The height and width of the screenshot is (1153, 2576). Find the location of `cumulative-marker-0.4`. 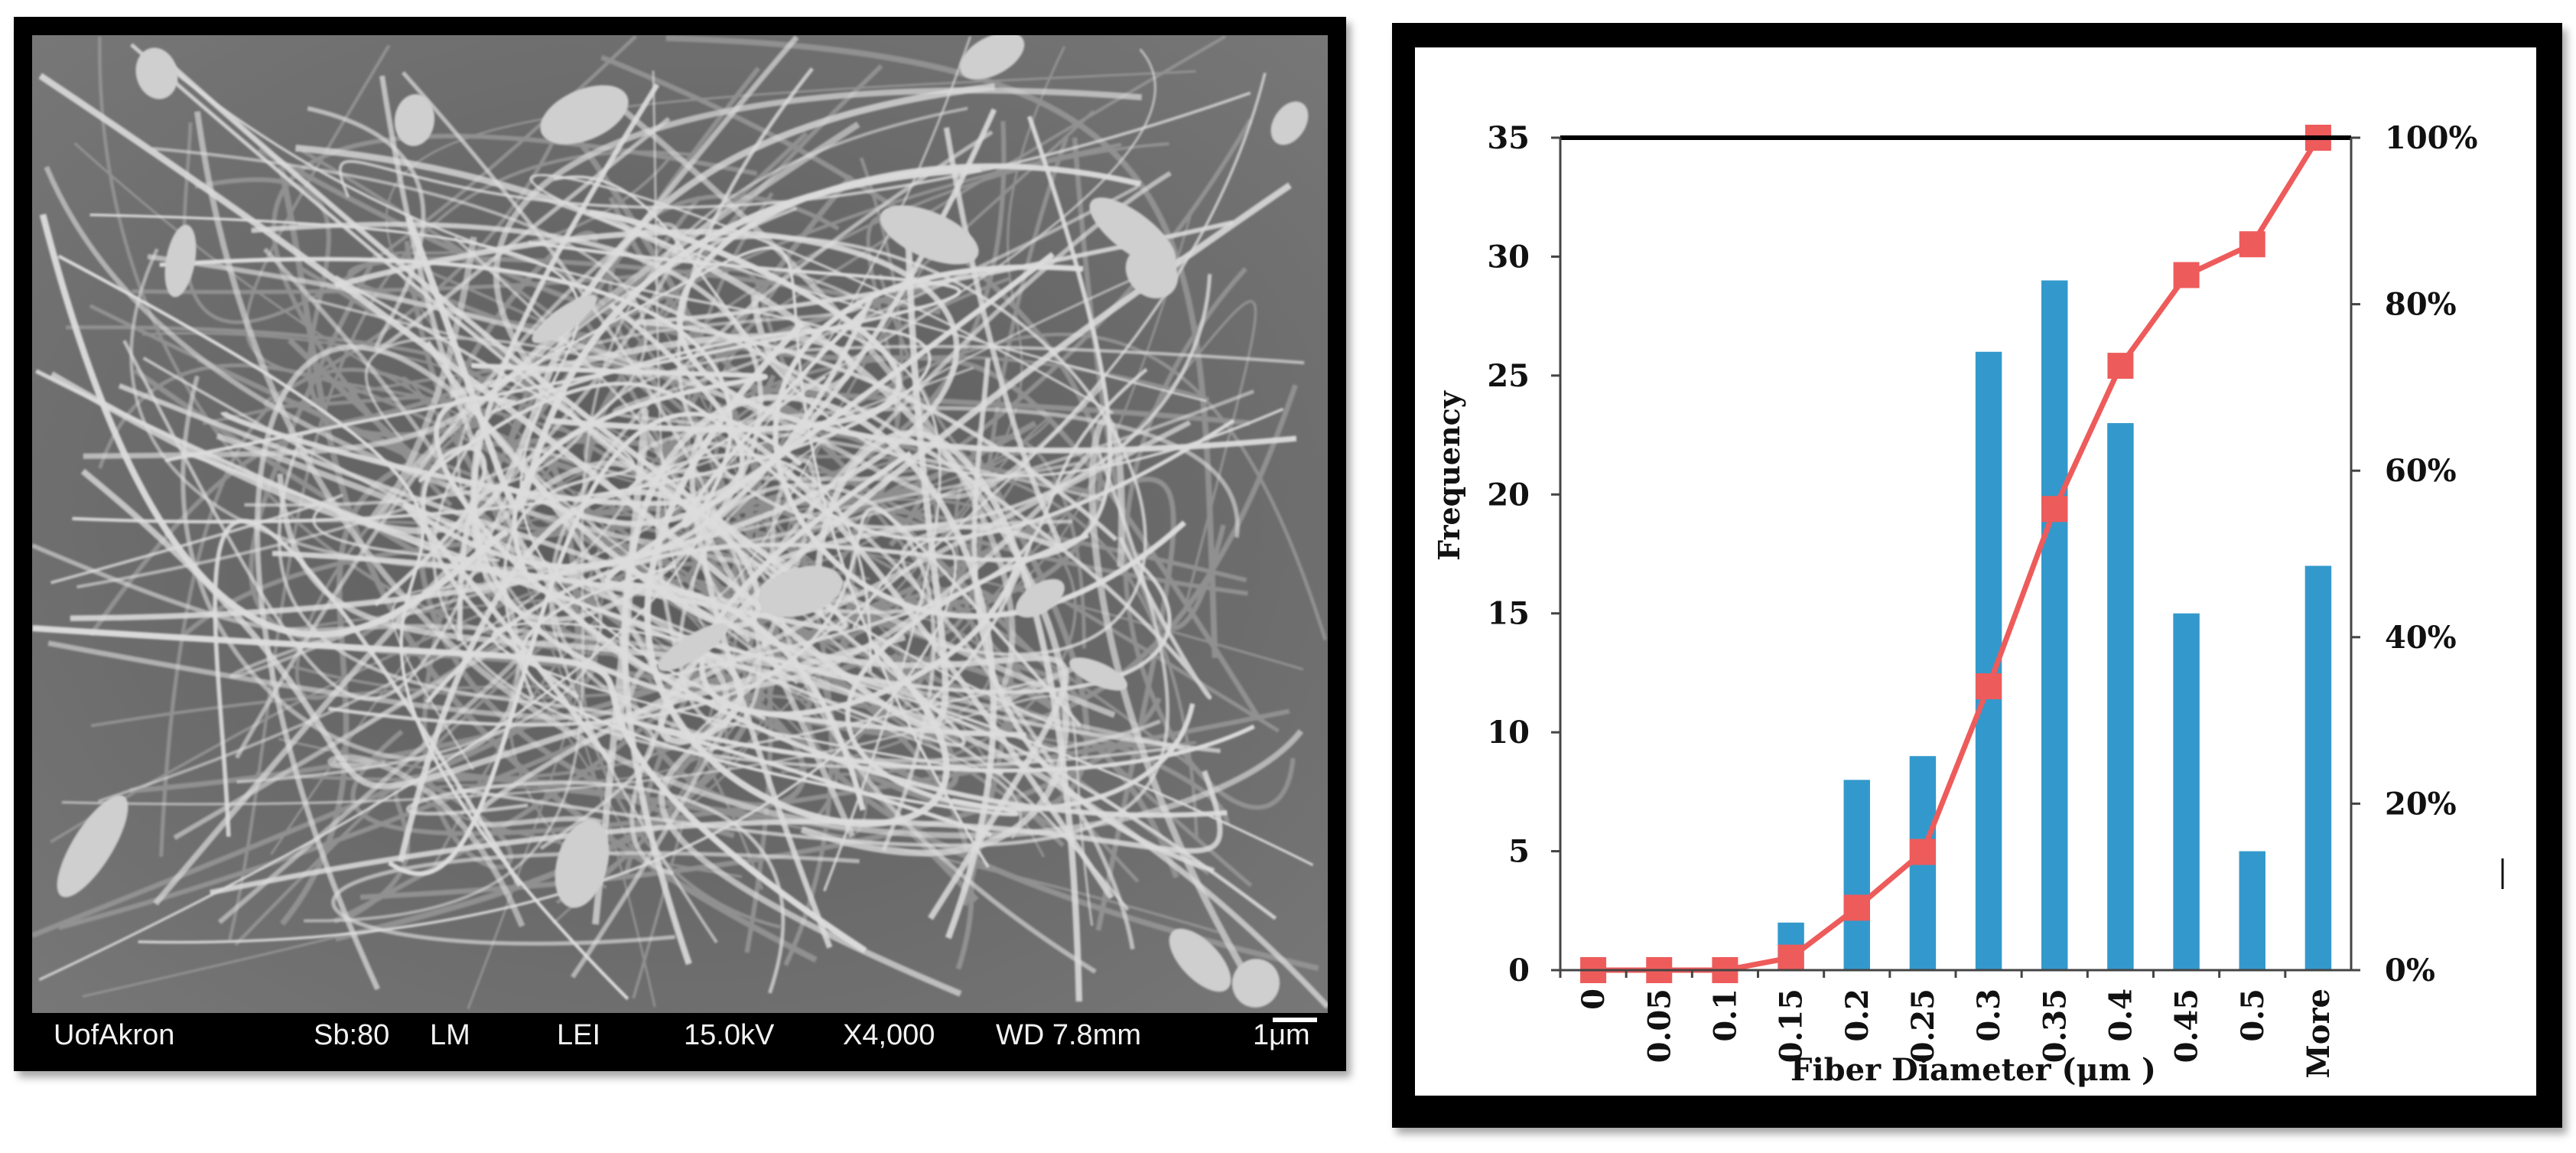

cumulative-marker-0.4 is located at coordinates (2120, 366).